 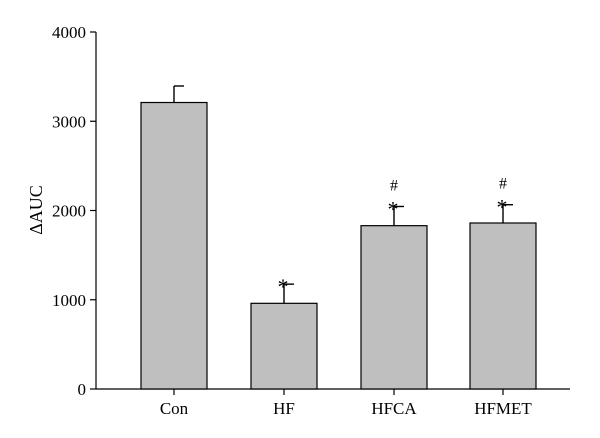 What do you see at coordinates (69, 211) in the screenshot?
I see `y-tick-label: 2000` at bounding box center [69, 211].